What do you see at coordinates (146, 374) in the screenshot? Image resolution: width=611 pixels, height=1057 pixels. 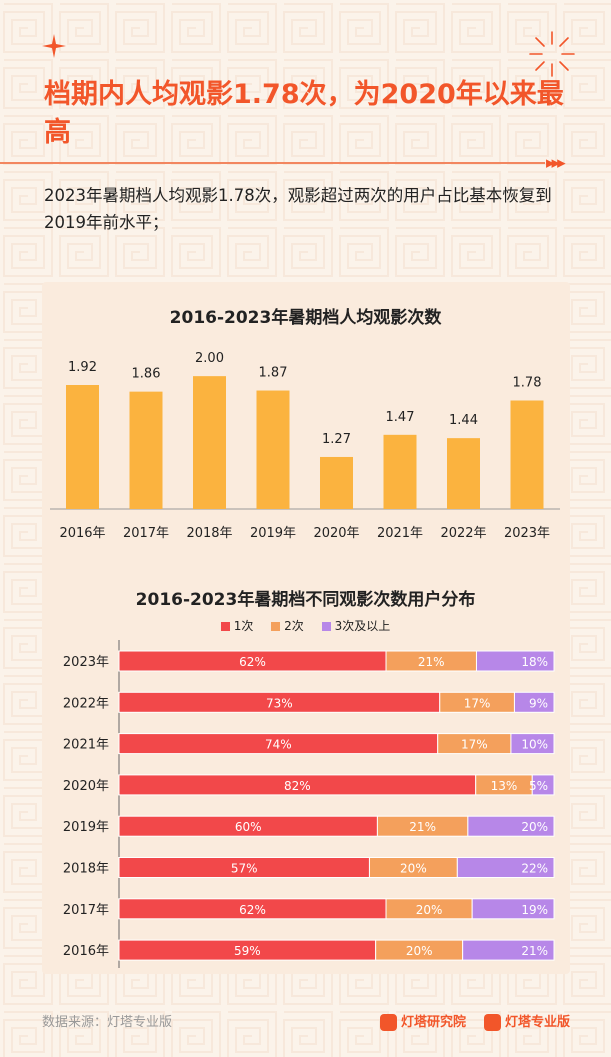 I see `bar-value-label: 1.86` at bounding box center [146, 374].